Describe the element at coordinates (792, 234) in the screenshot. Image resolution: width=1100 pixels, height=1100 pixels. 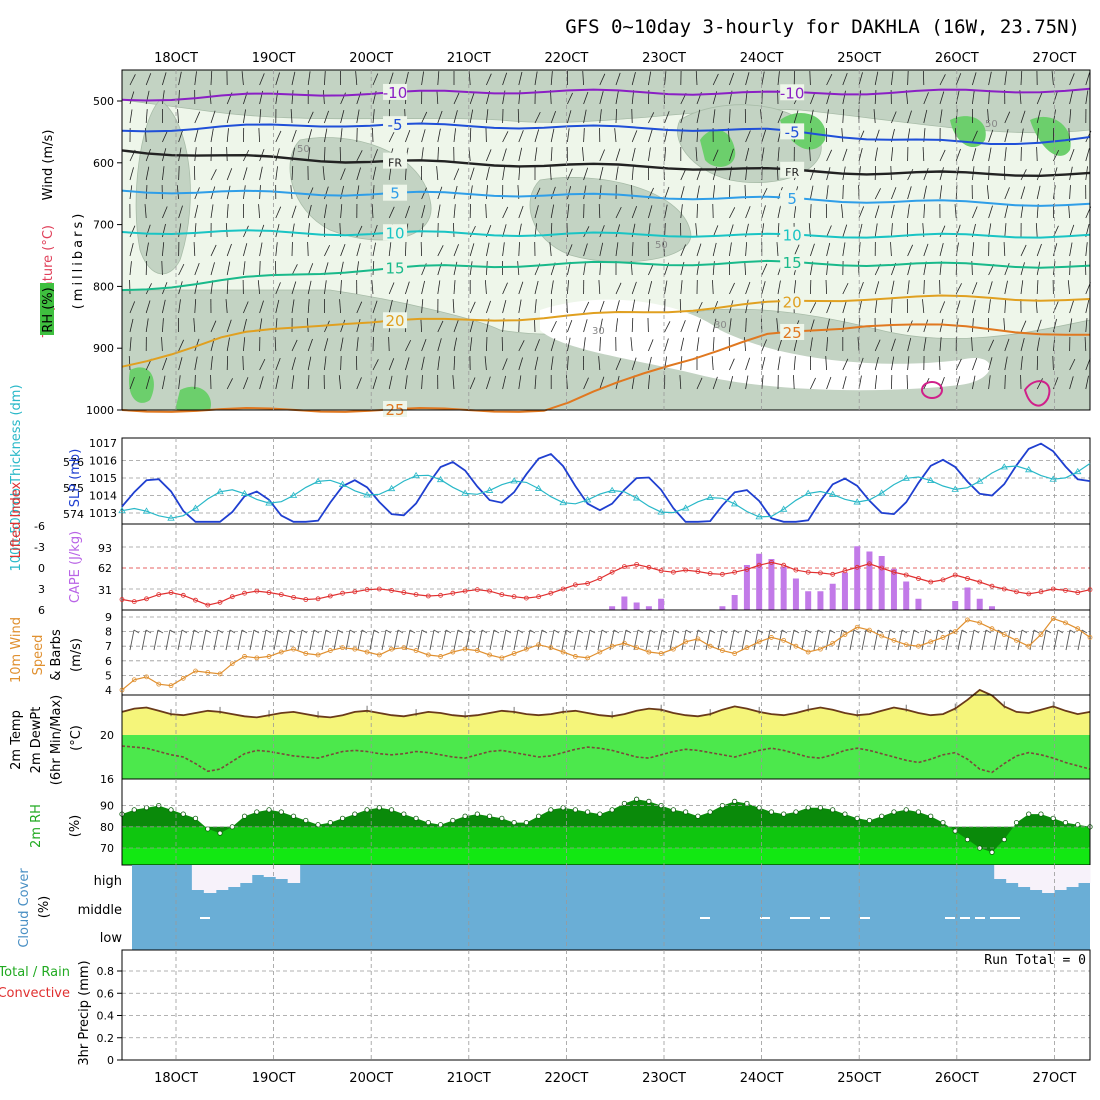
I see `contour-label-bg` at that location.